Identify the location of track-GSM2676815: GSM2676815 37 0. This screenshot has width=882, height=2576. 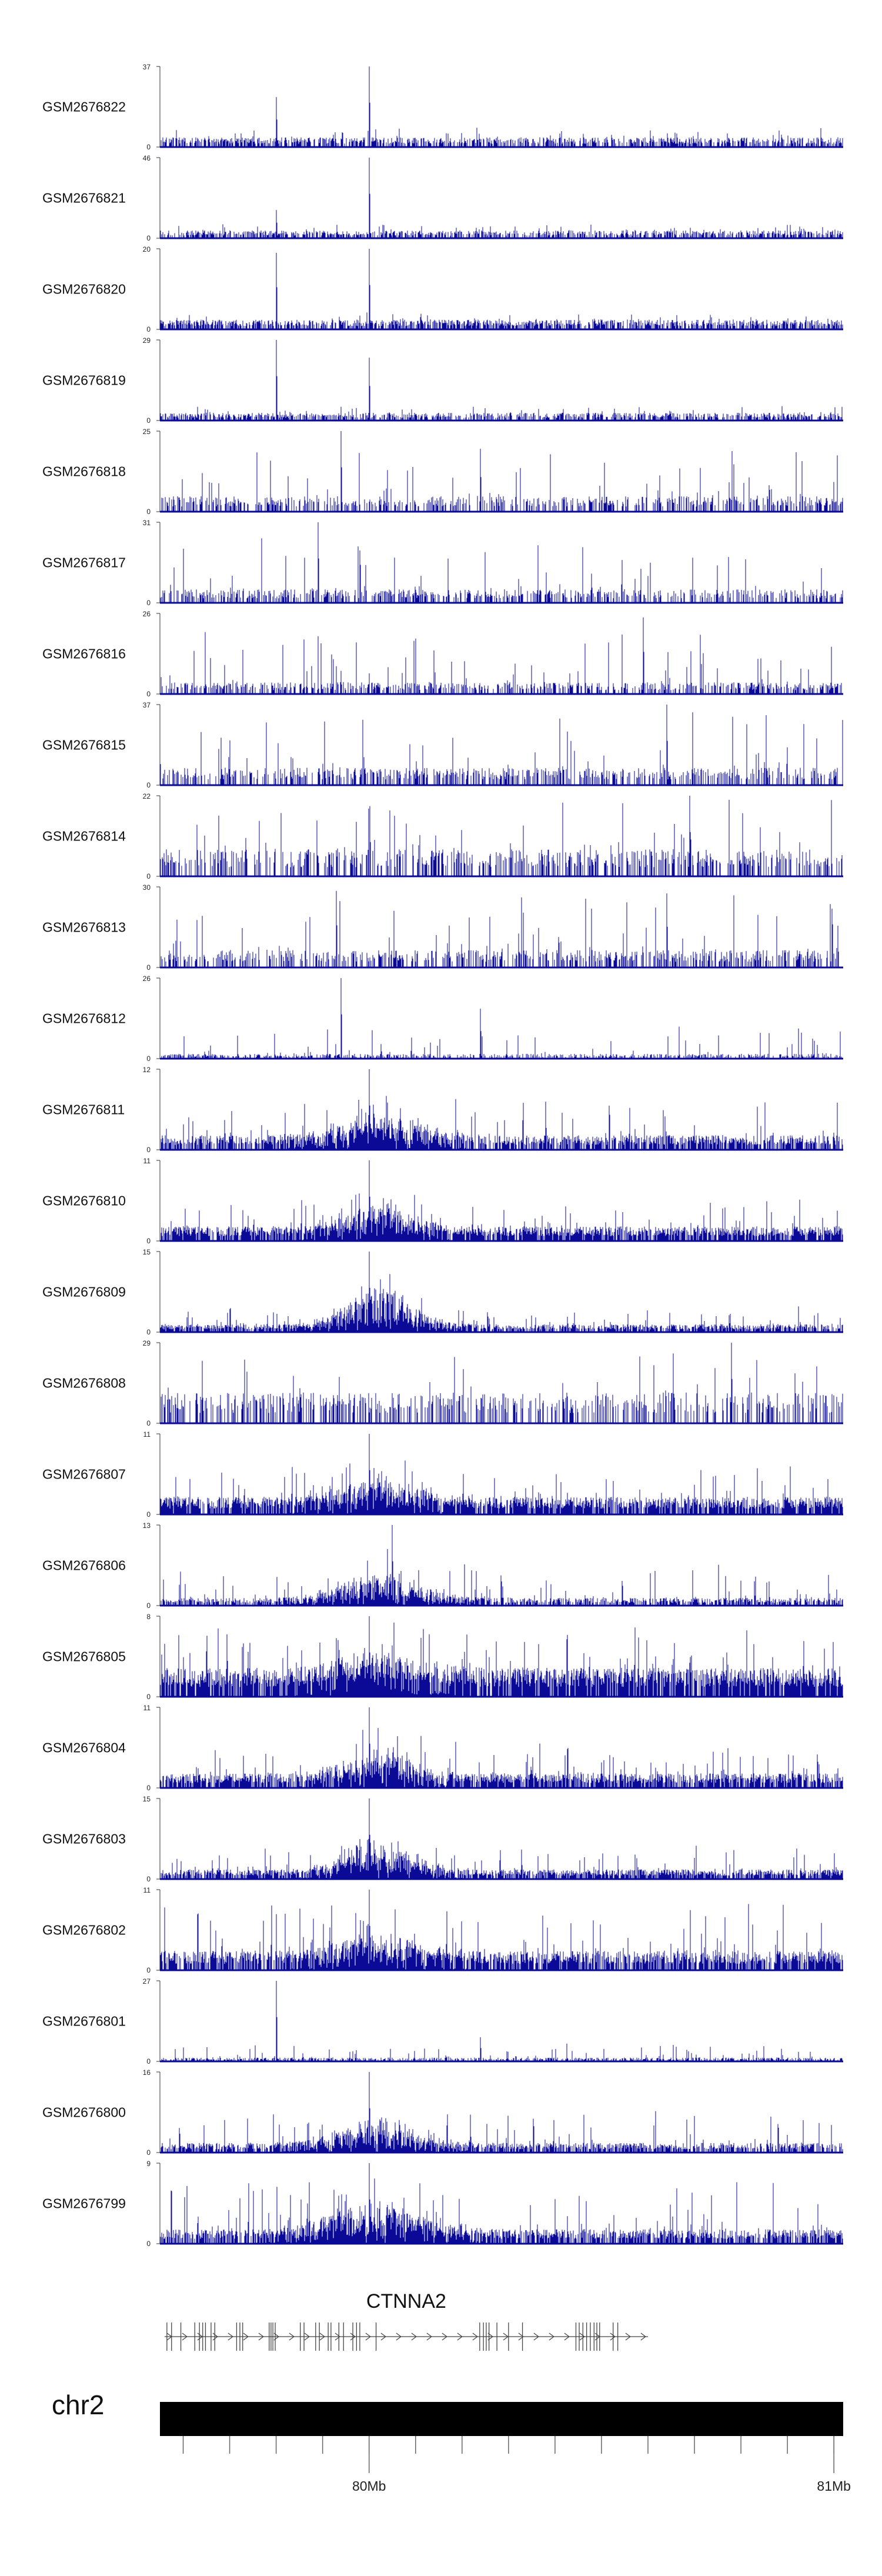
(442, 745).